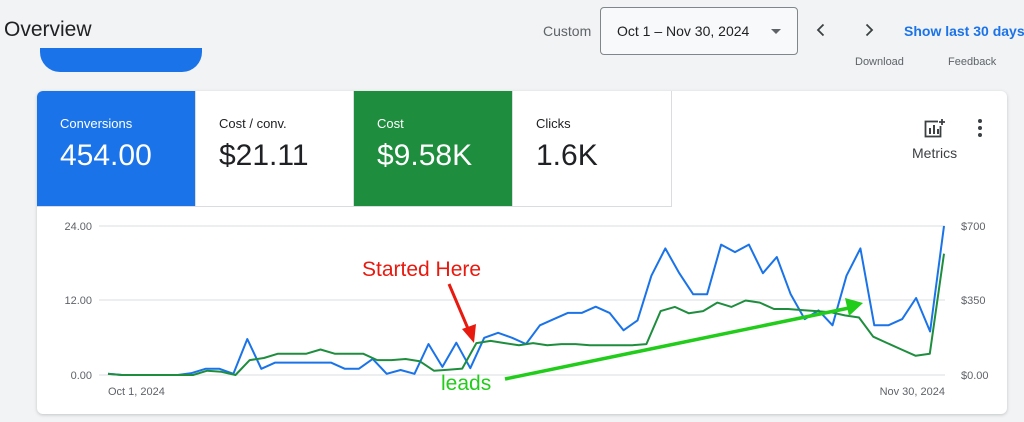 This screenshot has height=422, width=1024. I want to click on scorecard-label: Cost / conv., so click(253, 123).